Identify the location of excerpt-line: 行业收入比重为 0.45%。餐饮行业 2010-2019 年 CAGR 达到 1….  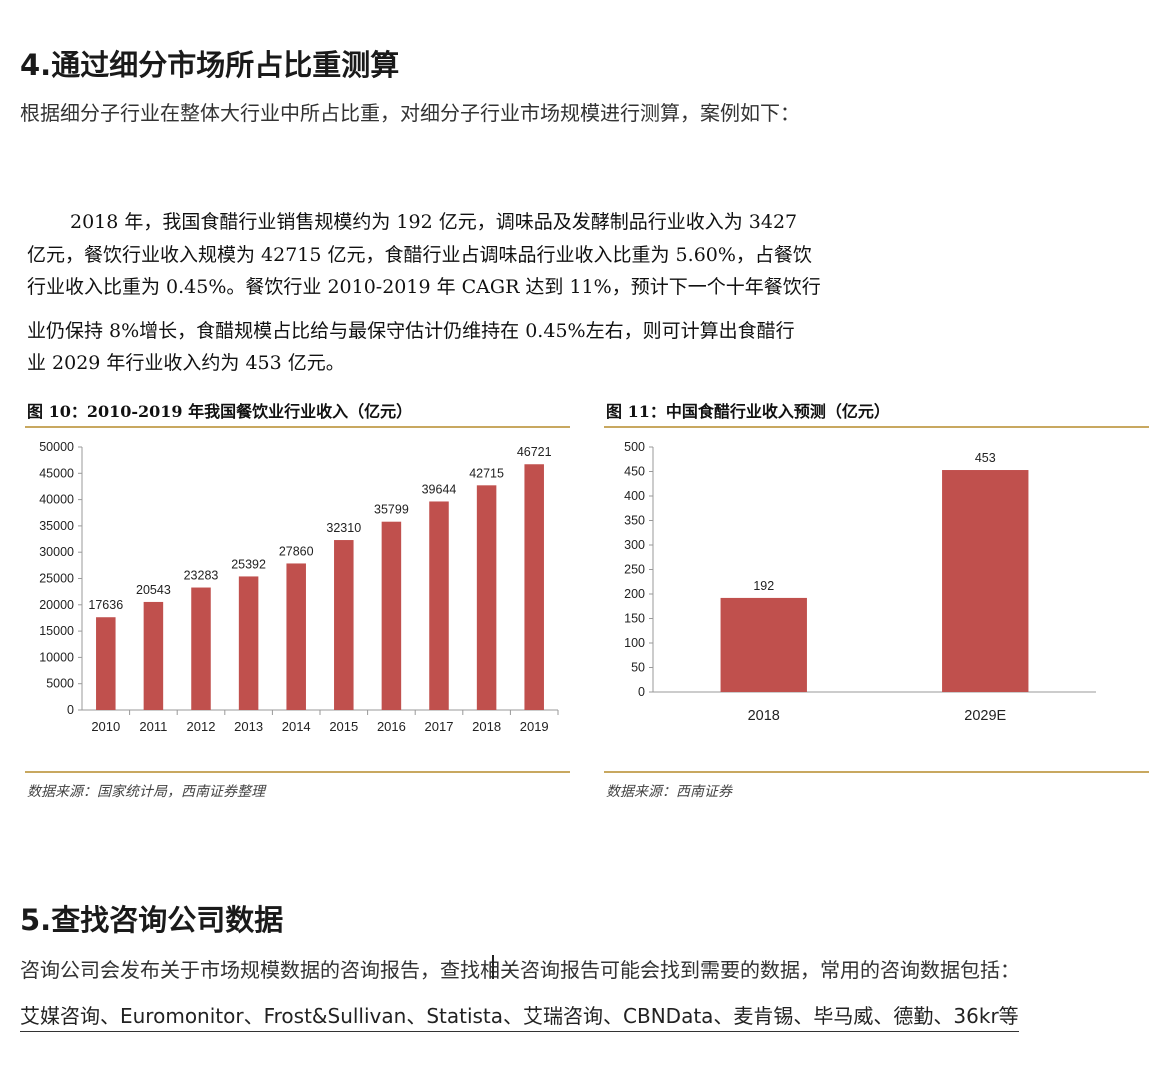
(424, 287).